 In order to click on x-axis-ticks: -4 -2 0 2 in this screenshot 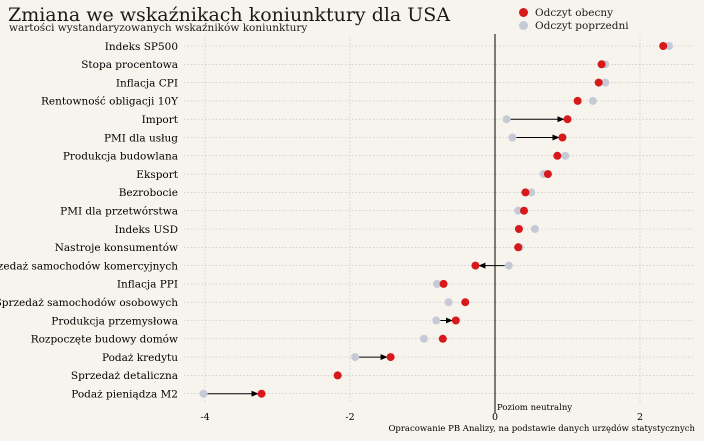, I will do `click(421, 417)`.